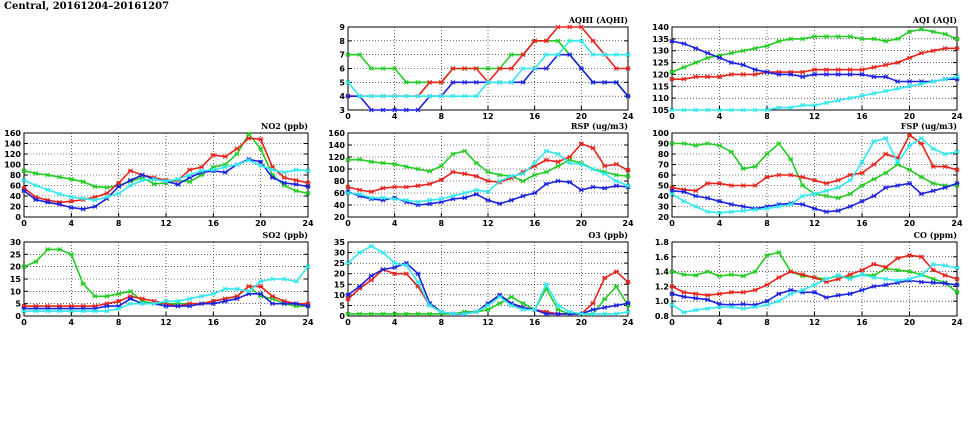  Describe the element at coordinates (286, 235) in the screenshot. I see `chart-title-so2: SO2 (ppb)` at that location.